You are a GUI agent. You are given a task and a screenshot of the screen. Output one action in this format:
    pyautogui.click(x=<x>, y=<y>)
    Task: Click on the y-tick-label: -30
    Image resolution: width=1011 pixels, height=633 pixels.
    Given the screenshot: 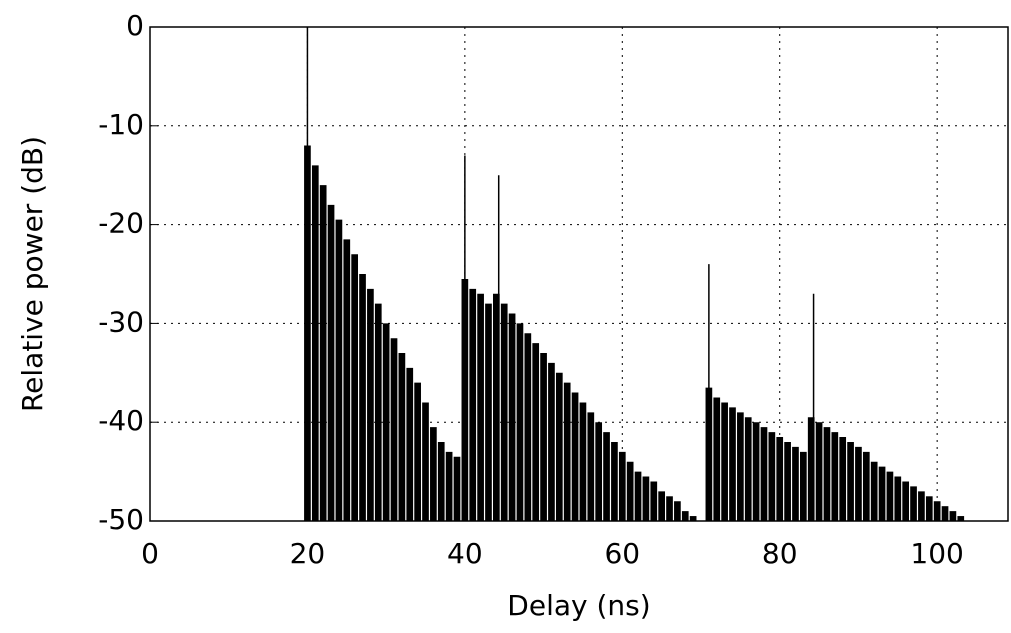 What is the action you would take?
    pyautogui.click(x=121, y=321)
    